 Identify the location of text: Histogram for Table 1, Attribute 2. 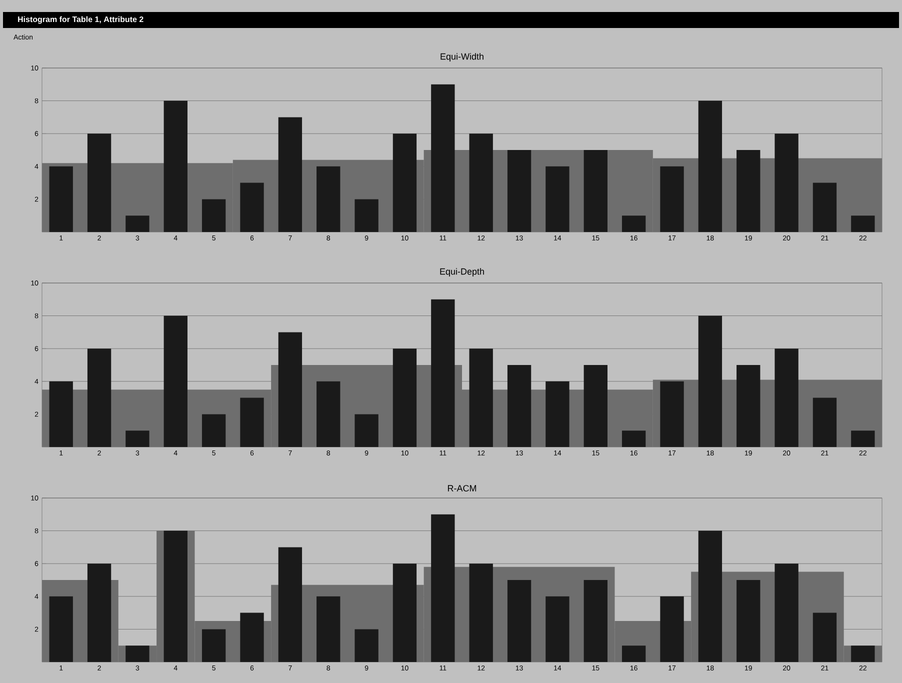
(81, 20).